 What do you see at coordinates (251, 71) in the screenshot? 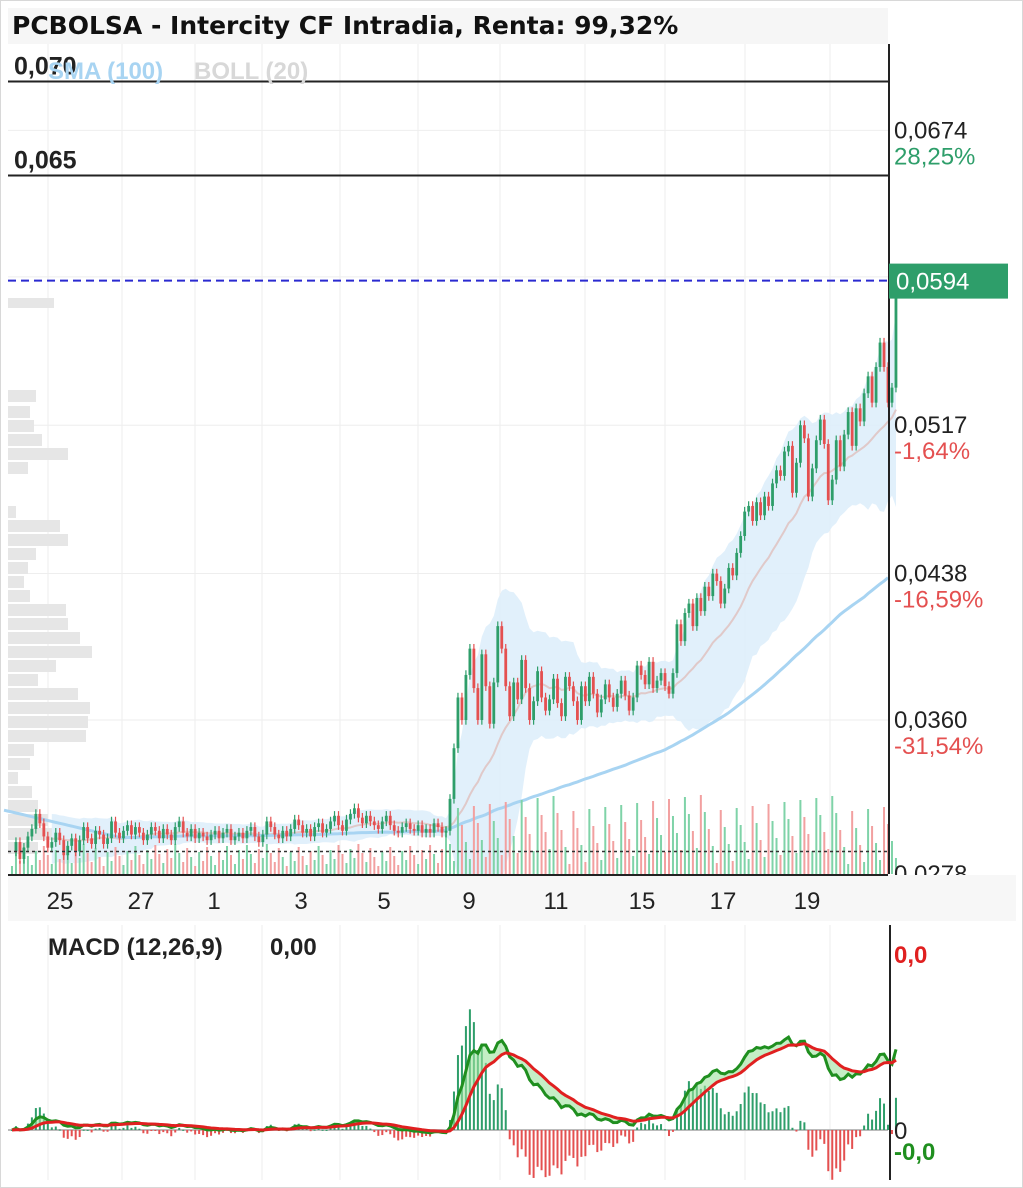
I see `boll-legend: BOLL (20)` at bounding box center [251, 71].